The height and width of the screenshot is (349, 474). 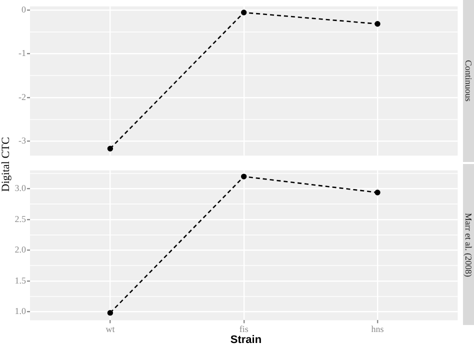 What do you see at coordinates (20, 188) in the screenshot?
I see `y-tick-label: 3.0` at bounding box center [20, 188].